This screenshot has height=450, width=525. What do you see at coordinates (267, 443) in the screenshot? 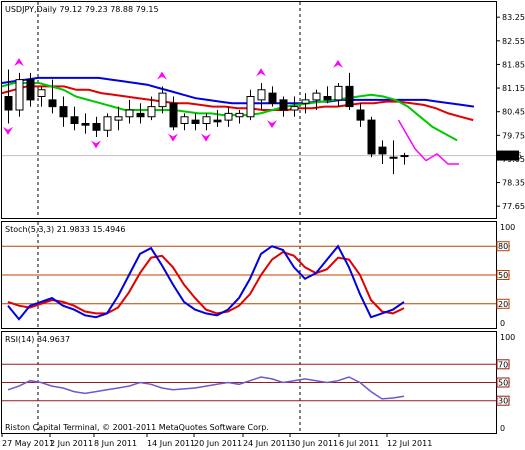
I see `time-tick-label: 24 Jun 2011` at bounding box center [267, 443].